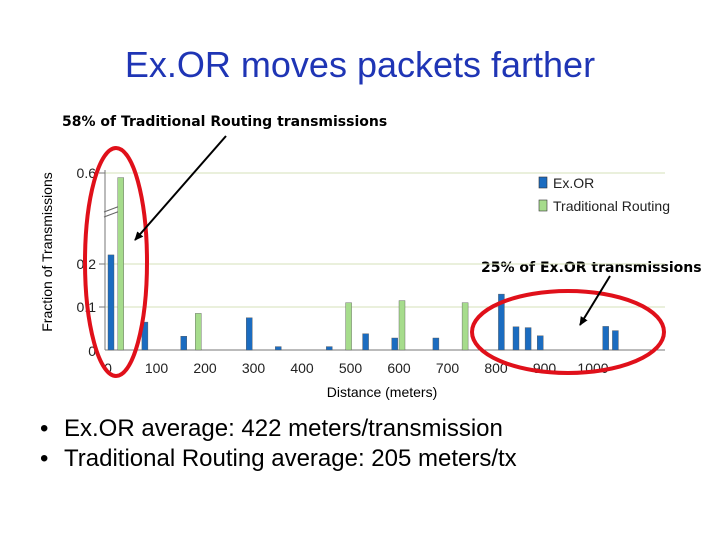 This screenshot has width=720, height=540. Describe the element at coordinates (568, 332) in the screenshot. I see `highlight-ellipse-right` at that location.